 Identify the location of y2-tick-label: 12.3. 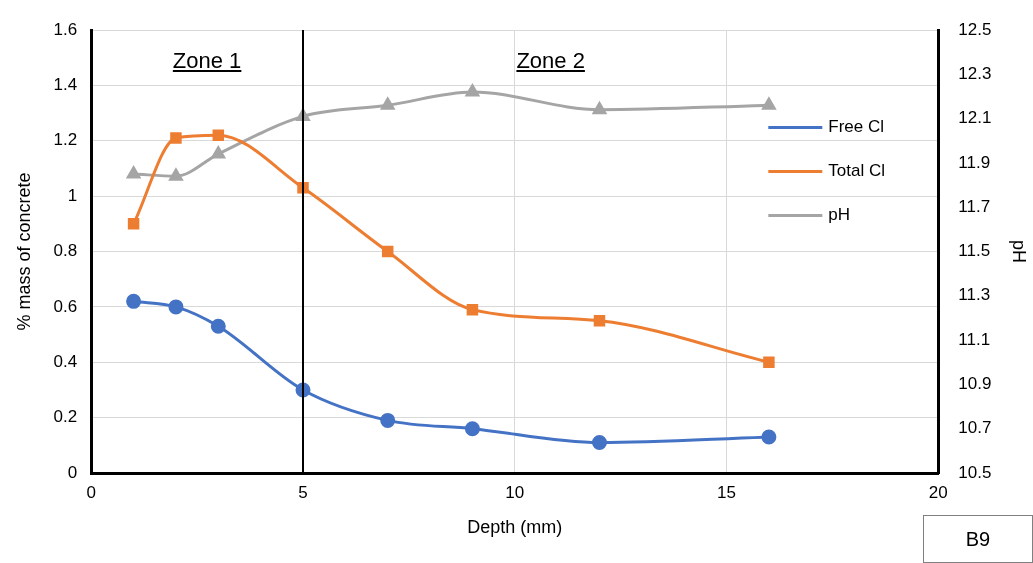
(975, 73).